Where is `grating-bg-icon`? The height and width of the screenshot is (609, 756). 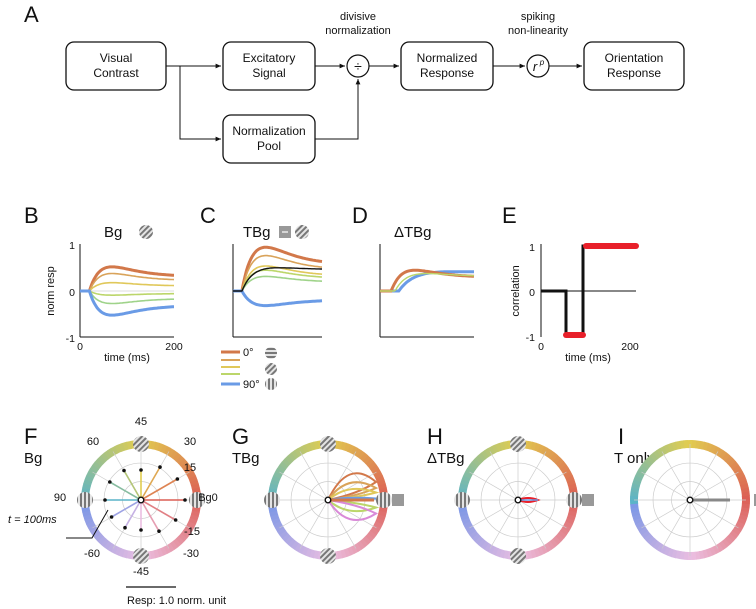
grating-bg-icon is located at coordinates (302, 232).